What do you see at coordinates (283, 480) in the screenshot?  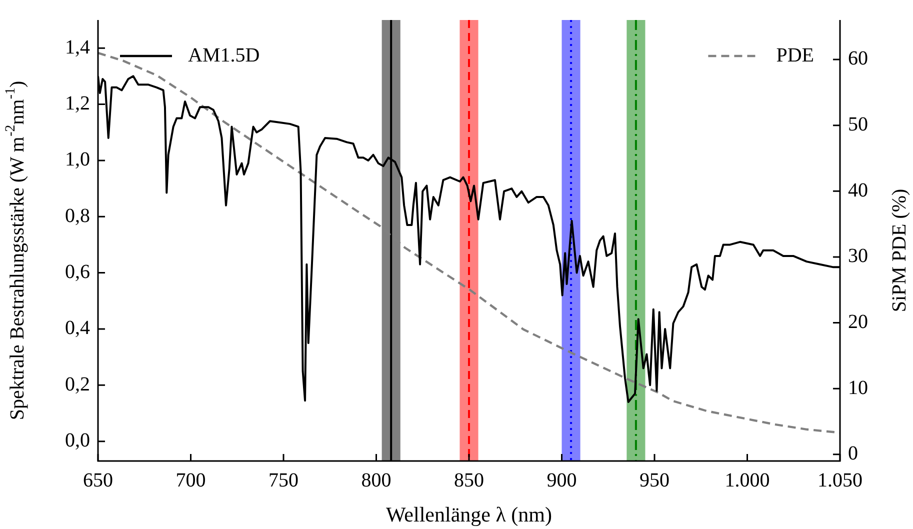 I see `x-tick-label: 750` at bounding box center [283, 480].